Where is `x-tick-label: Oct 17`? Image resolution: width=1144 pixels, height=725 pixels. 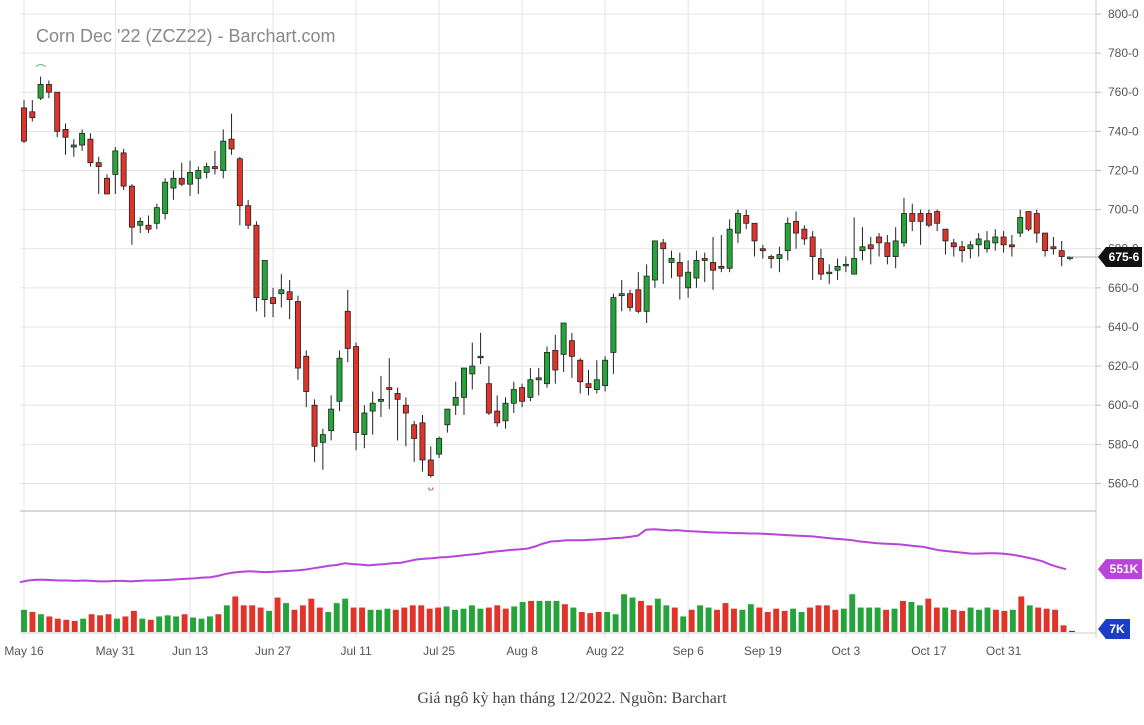
x-tick-label: Oct 17 is located at coordinates (929, 651).